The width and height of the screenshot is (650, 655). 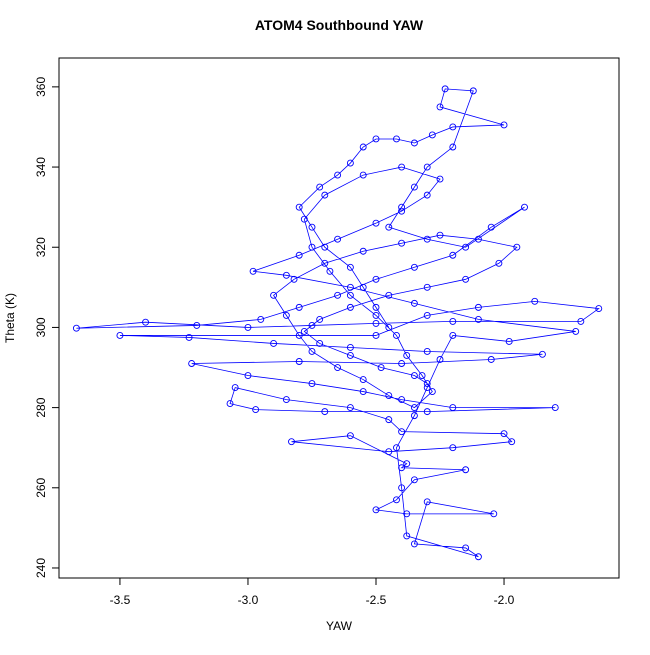 I want to click on y-axis-label: Theta (K), so click(x=10, y=318).